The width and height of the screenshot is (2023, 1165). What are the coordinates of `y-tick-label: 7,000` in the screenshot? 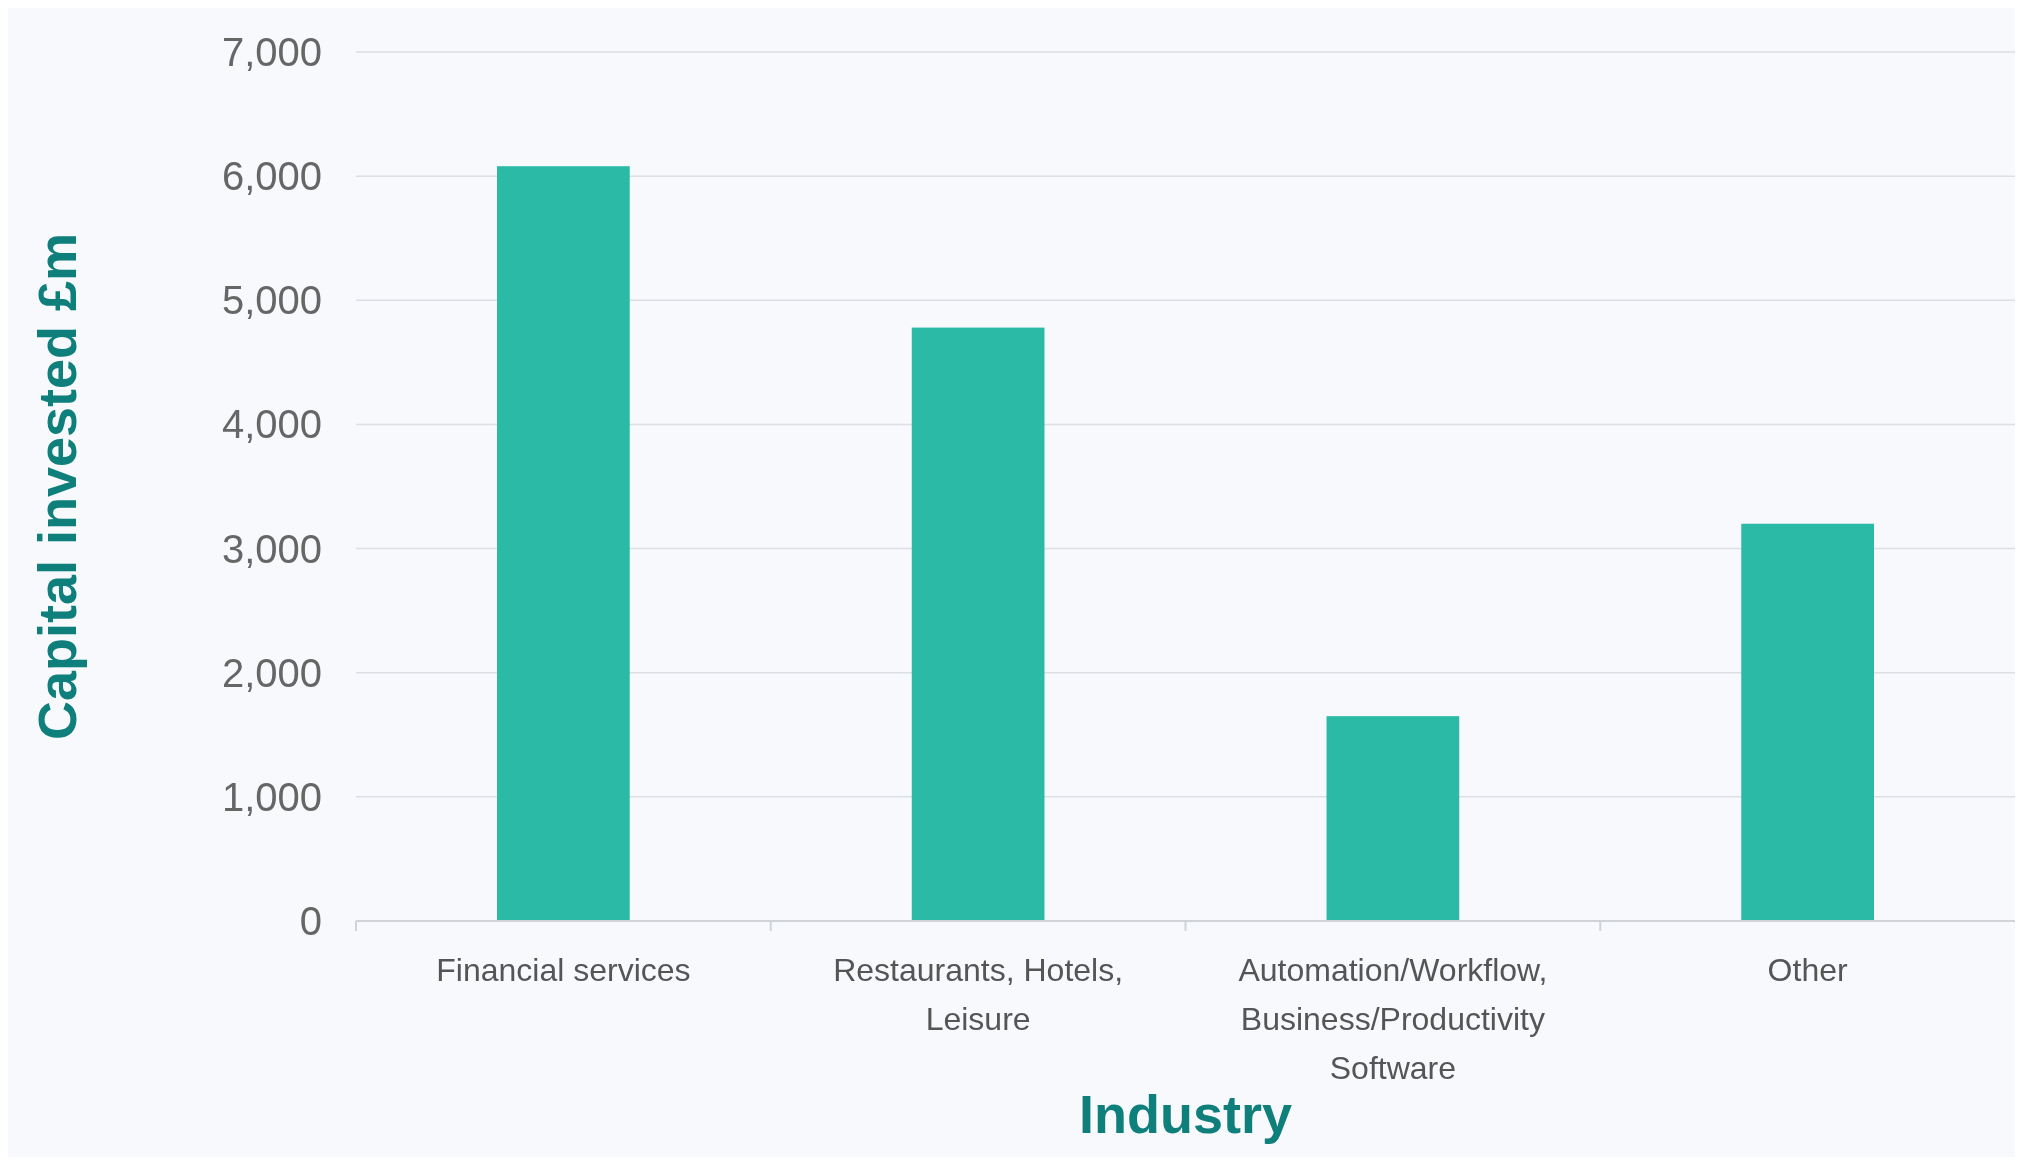 It's located at (271, 52).